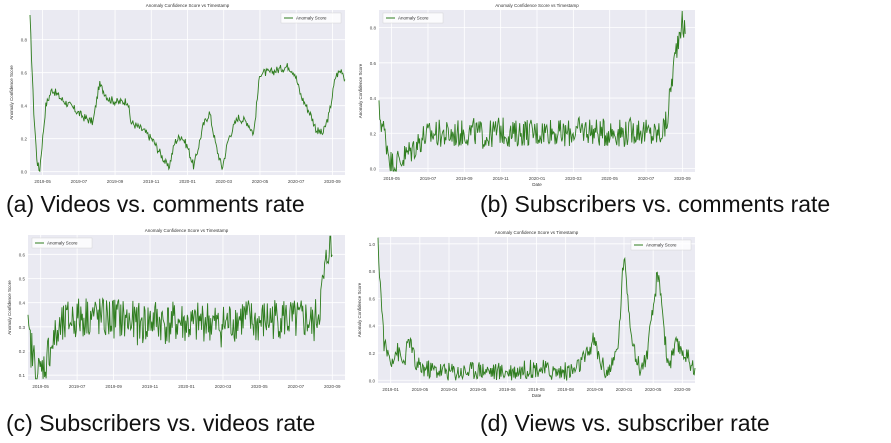 This screenshot has width=891, height=443. Describe the element at coordinates (655, 204) in the screenshot. I see `caption-b: (b) Subscribers vs. comments rate` at that location.